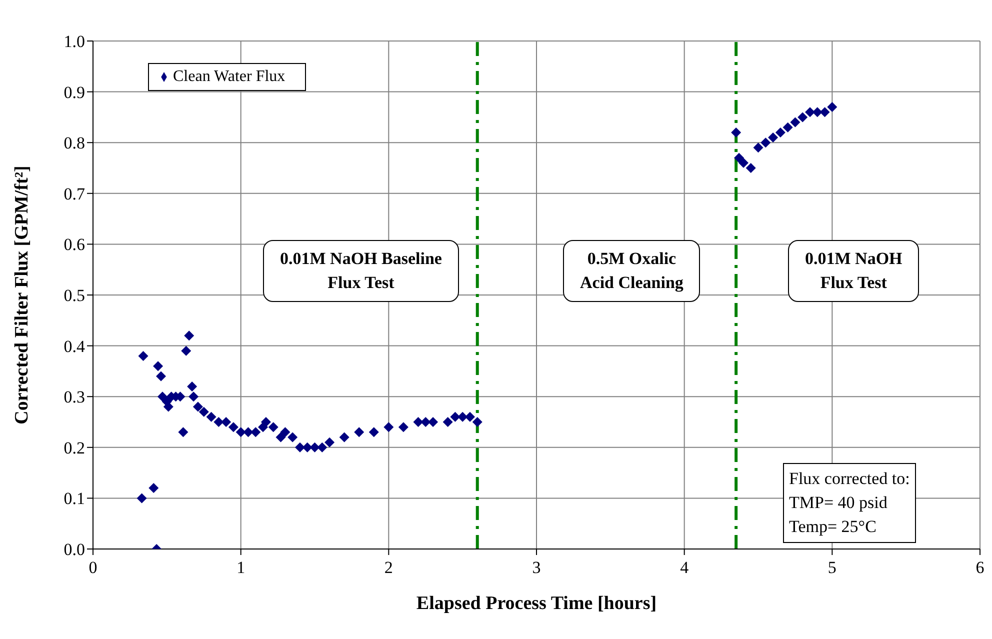  Describe the element at coordinates (685, 567) in the screenshot. I see `x-tick-label: 4` at that location.